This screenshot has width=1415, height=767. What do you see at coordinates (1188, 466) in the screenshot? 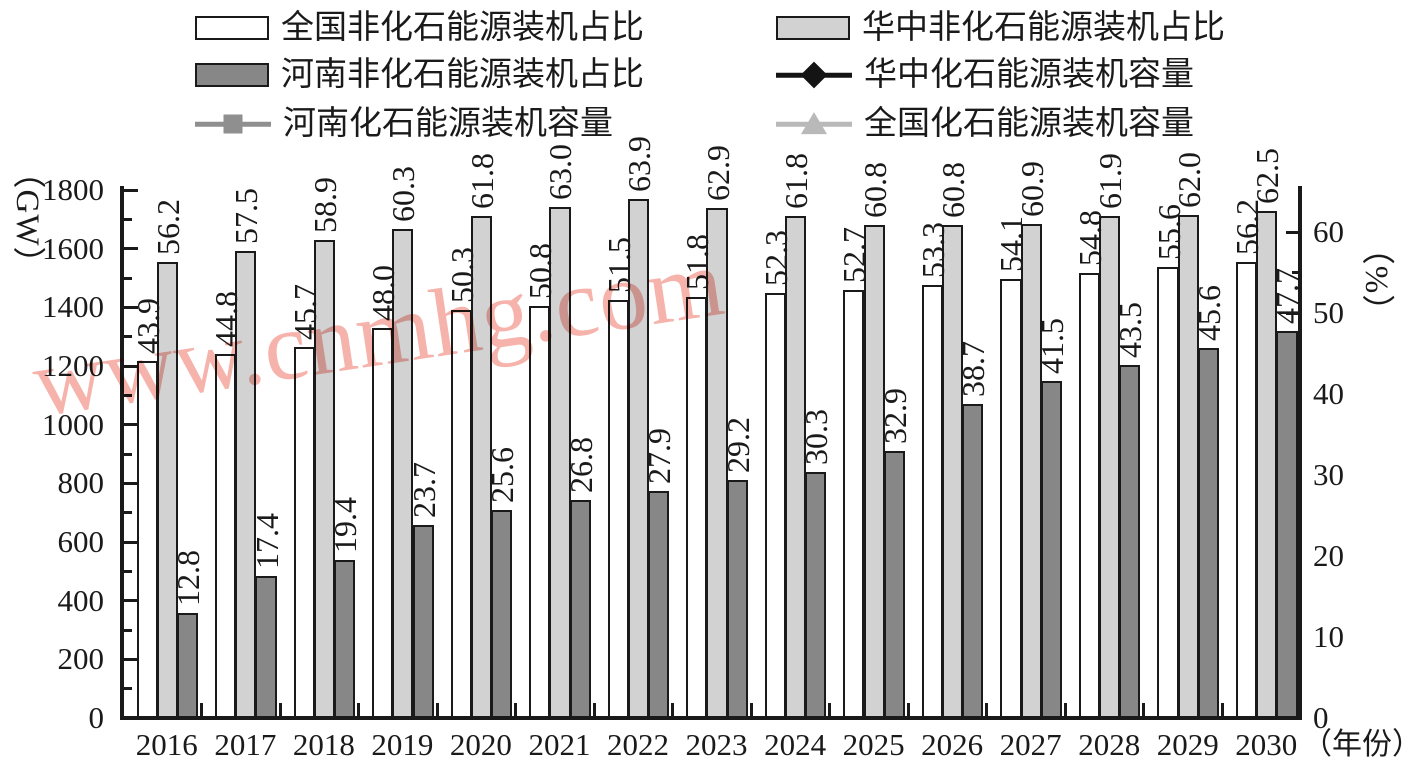
I see `bar-huazhong-2029` at bounding box center [1188, 466].